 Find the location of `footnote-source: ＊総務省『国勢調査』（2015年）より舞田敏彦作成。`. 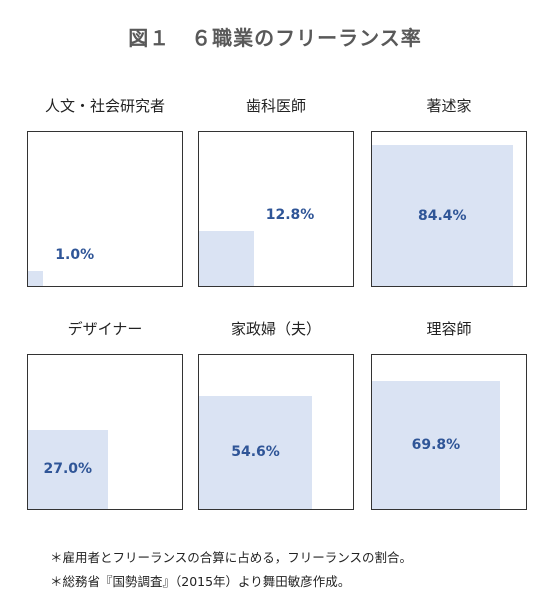

footnote-source: ＊総務省『国勢調査』（2015年）より舞田敏彦作成。 is located at coordinates (200, 581).